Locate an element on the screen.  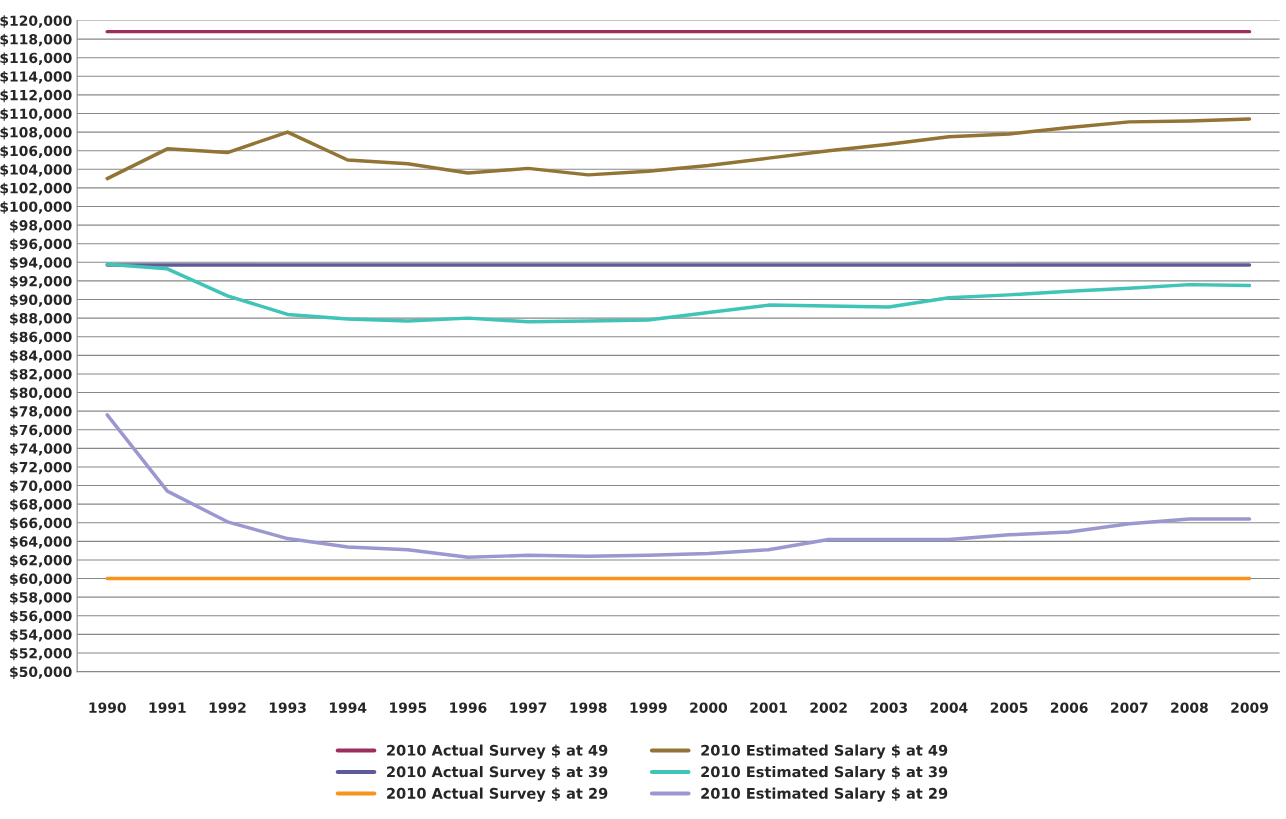
y-tick-label: $72,000 is located at coordinates (41, 468).